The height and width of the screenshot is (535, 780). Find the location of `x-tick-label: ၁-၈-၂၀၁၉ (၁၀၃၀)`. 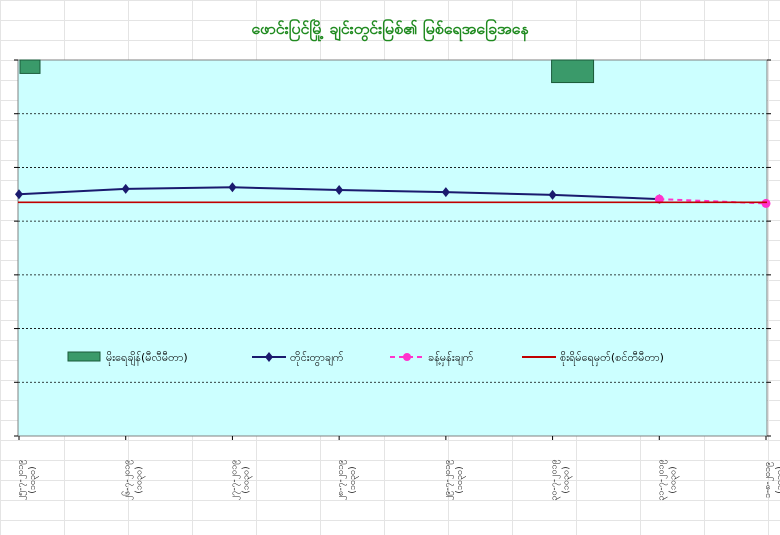

x-tick-label: ၁-၈-၂၀၁၉ (၁၀၃၀) is located at coordinates (771, 480).